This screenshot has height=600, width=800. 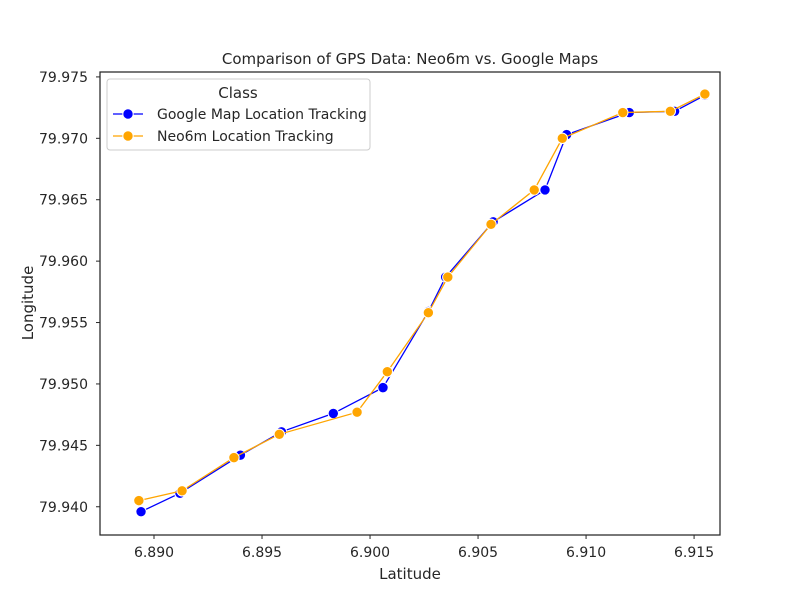 What do you see at coordinates (586, 553) in the screenshot?
I see `x-tick-label: 6.910` at bounding box center [586, 553].